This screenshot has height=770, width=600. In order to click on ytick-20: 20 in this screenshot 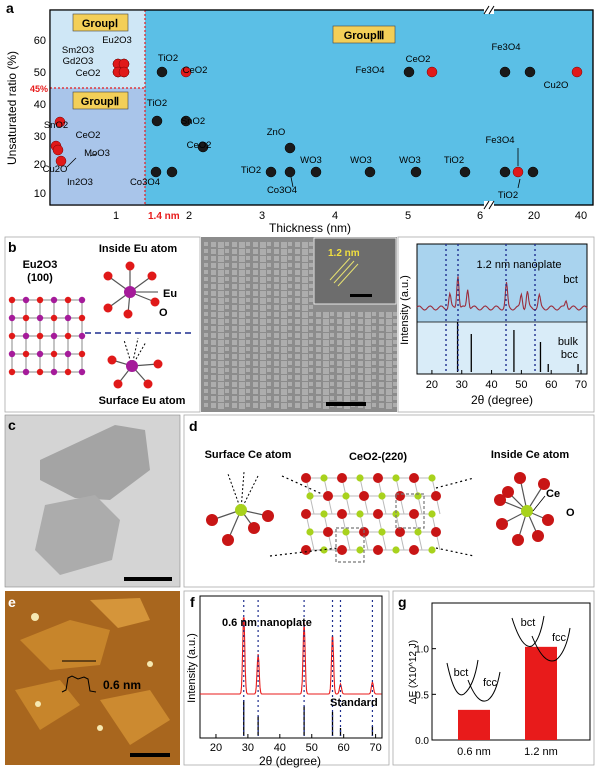, I will do `click(40, 165)`.